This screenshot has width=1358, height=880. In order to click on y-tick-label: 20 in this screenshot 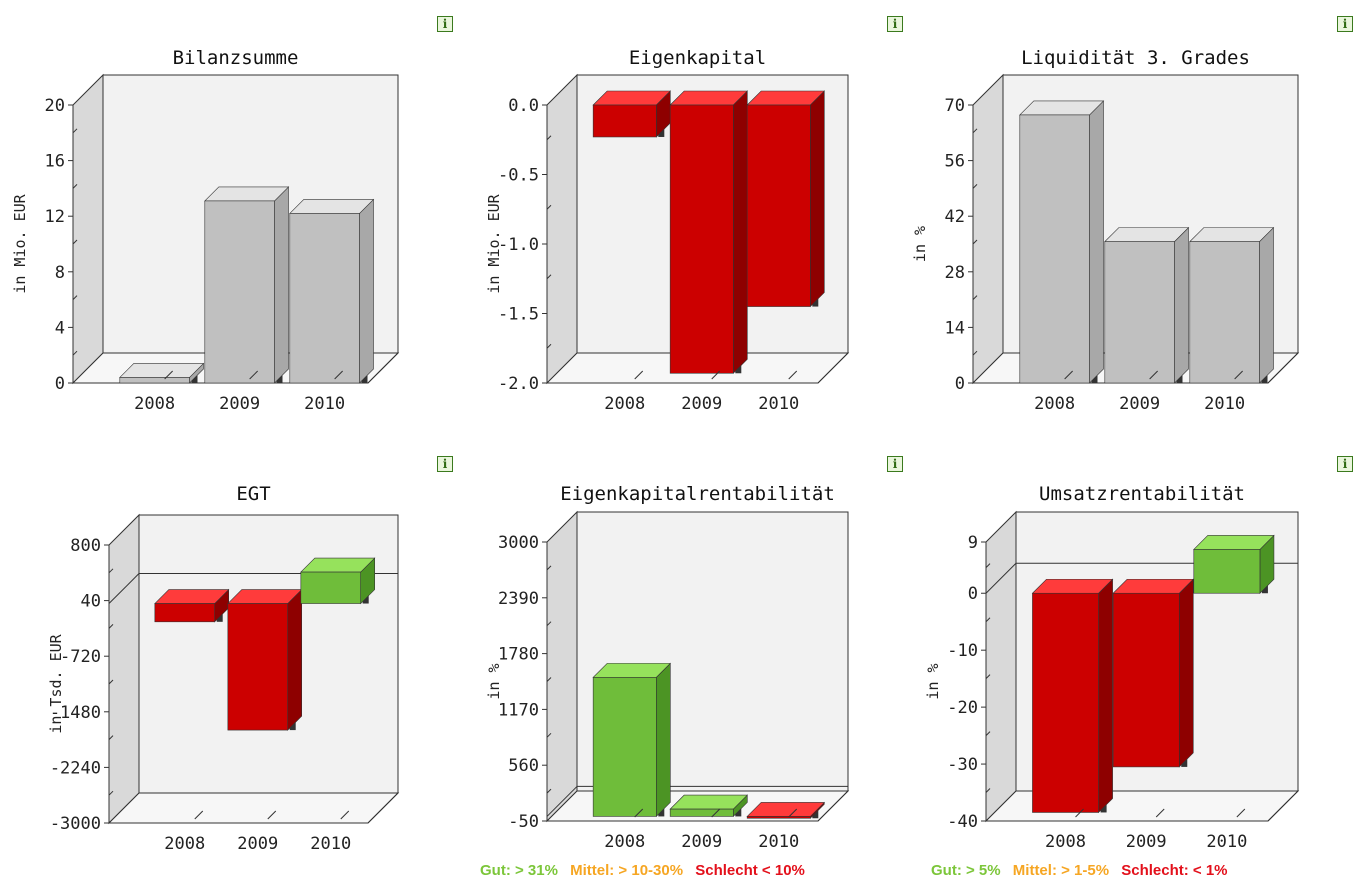, I will do `click(55, 106)`.